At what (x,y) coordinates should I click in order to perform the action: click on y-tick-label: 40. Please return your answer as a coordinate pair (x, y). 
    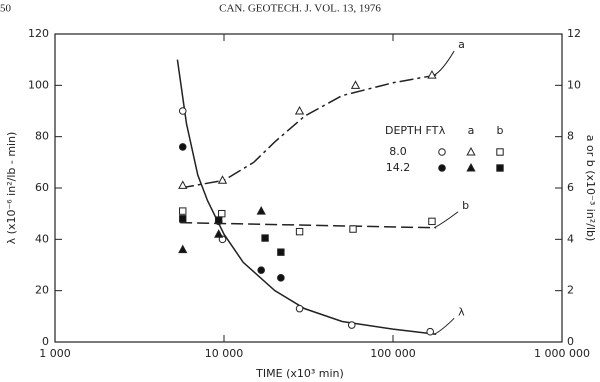
    Looking at the image, I should click on (42, 238).